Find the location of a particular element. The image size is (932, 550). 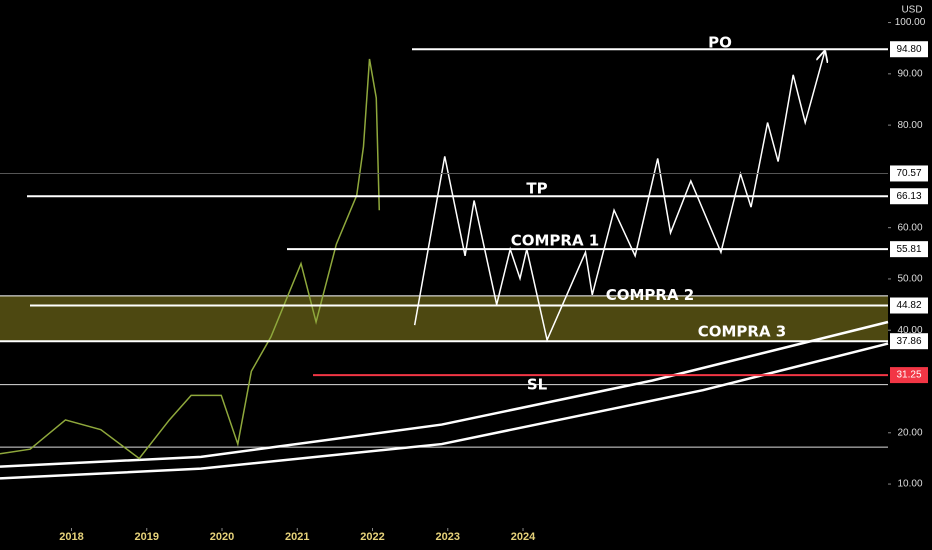

price-label: 94.80 is located at coordinates (908, 49).